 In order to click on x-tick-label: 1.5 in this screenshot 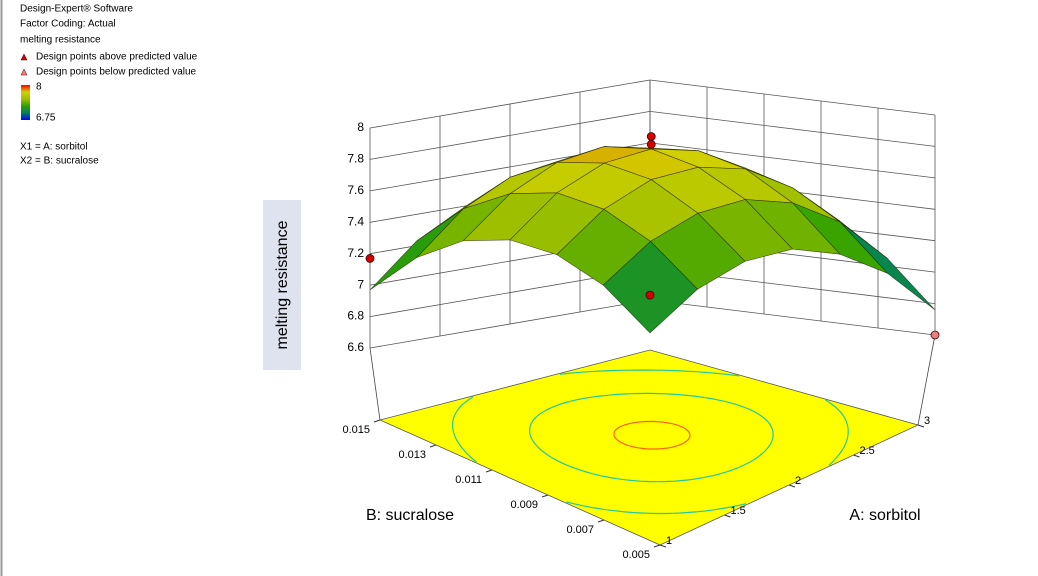, I will do `click(738, 511)`.